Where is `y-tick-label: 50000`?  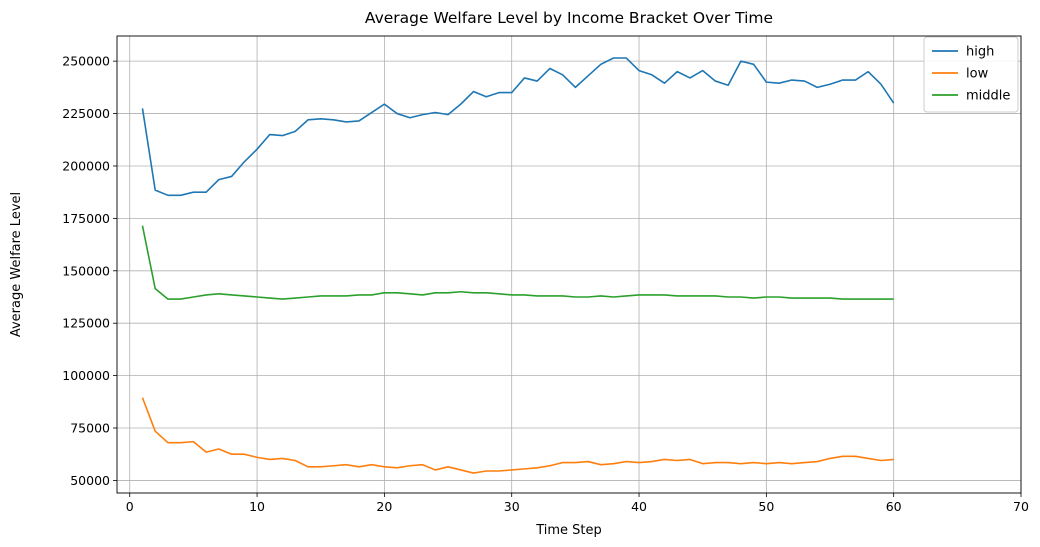
y-tick-label: 50000 is located at coordinates (90, 480).